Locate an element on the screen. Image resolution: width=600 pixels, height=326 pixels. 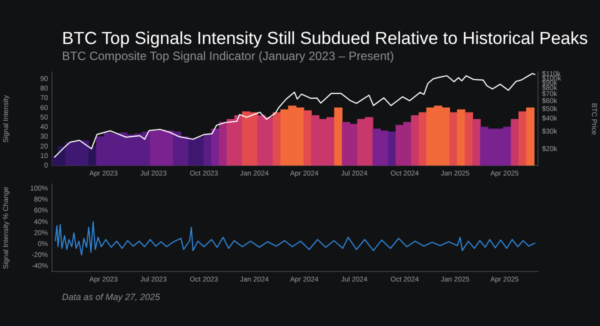
chart-subtitle: BTC Composite Top Signal Indicator (January 2023 – Present) is located at coordinates (228, 56).